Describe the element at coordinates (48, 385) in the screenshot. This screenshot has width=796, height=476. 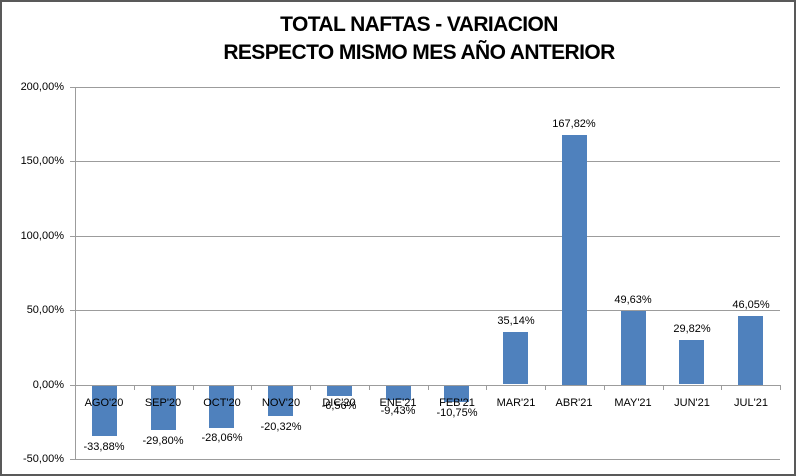
I see `y-tick-label: 0,00%` at that location.